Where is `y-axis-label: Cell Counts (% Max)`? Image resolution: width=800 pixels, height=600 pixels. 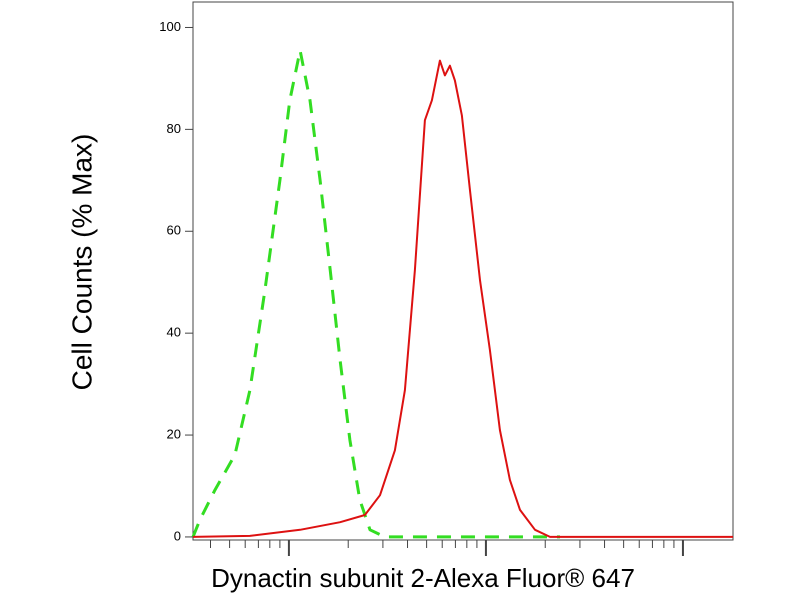
y-axis-label: Cell Counts (% Max) is located at coordinates (81, 262).